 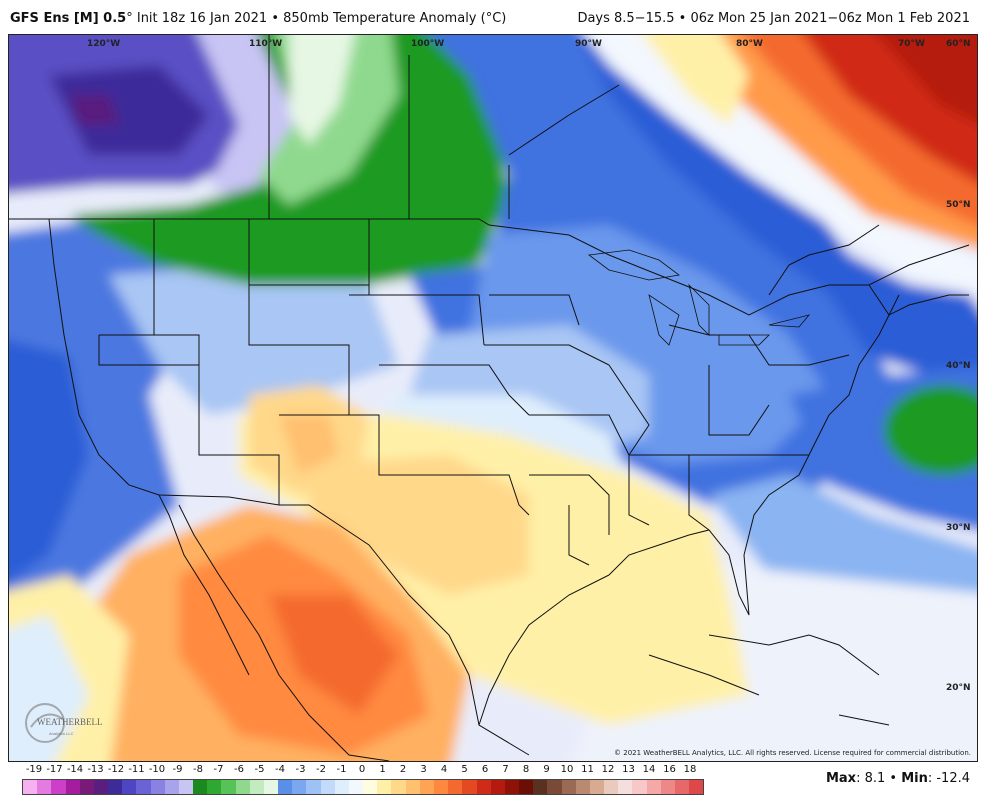 What do you see at coordinates (464, 769) in the screenshot?
I see `colorbar-tick: 5` at bounding box center [464, 769].